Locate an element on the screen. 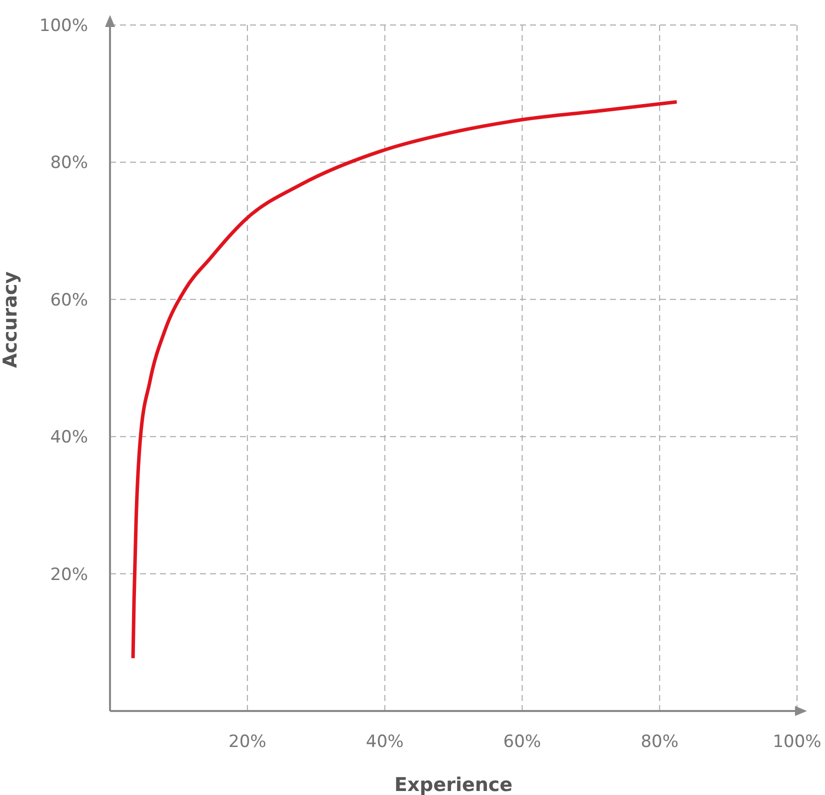  y-tick-label: 100% is located at coordinates (63, 26).